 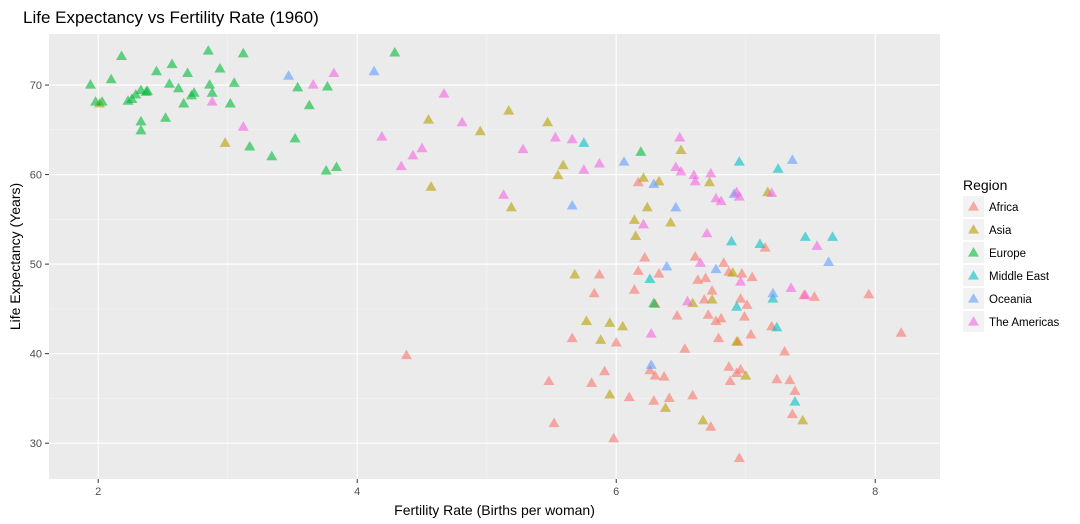 I want to click on y-tick-label: 50, so click(x=36, y=265).